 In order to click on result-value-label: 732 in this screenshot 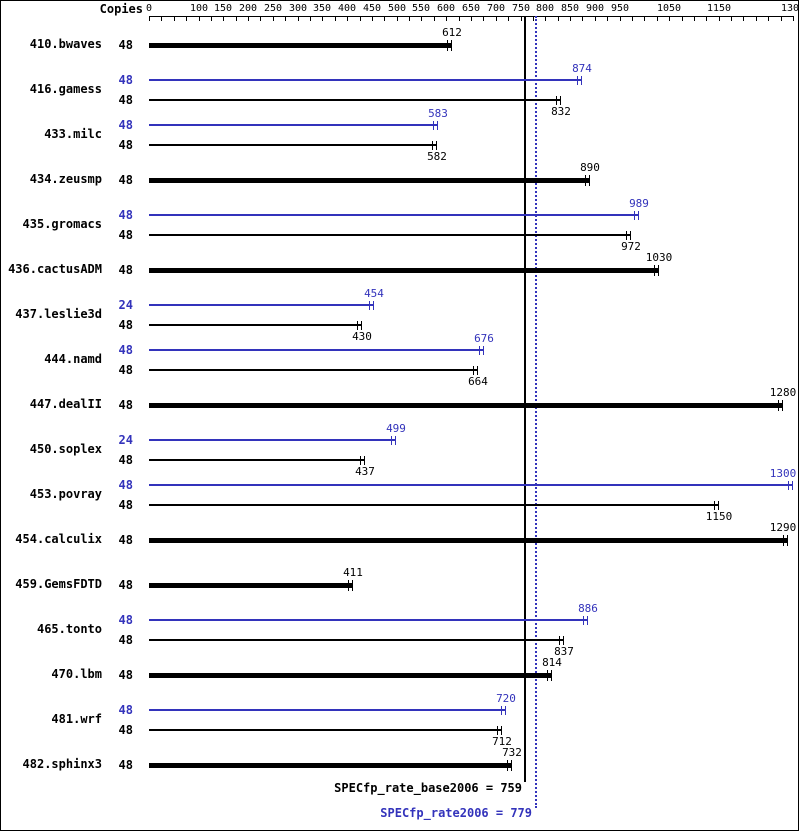, I will do `click(512, 752)`.